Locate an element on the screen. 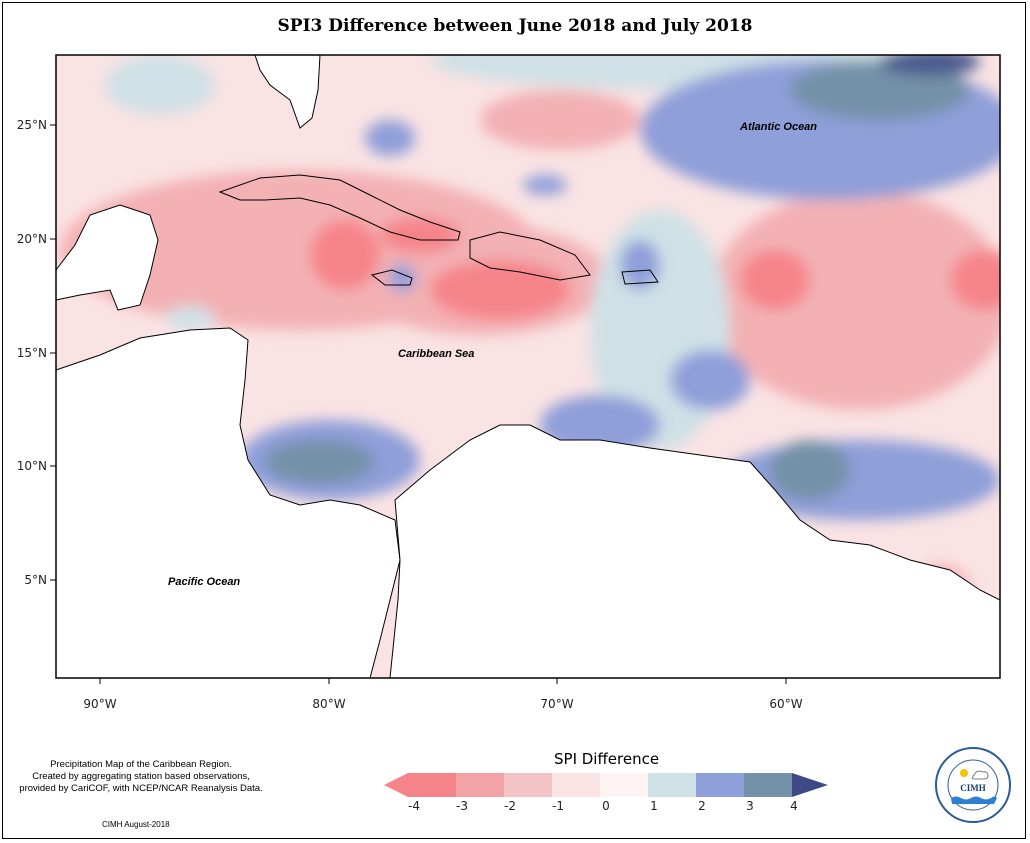 The height and width of the screenshot is (843, 1030). legend-tick-0: -4 is located at coordinates (414, 806).